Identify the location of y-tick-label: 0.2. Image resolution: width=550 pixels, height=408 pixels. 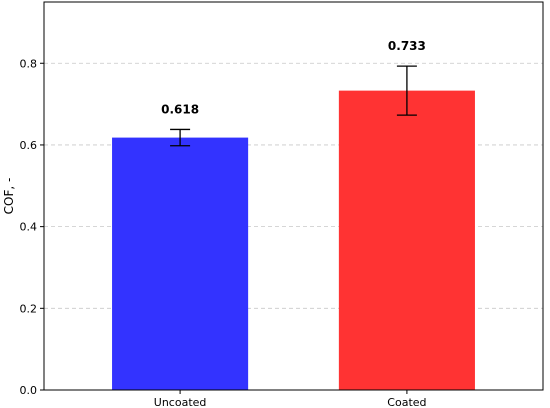
(29, 308).